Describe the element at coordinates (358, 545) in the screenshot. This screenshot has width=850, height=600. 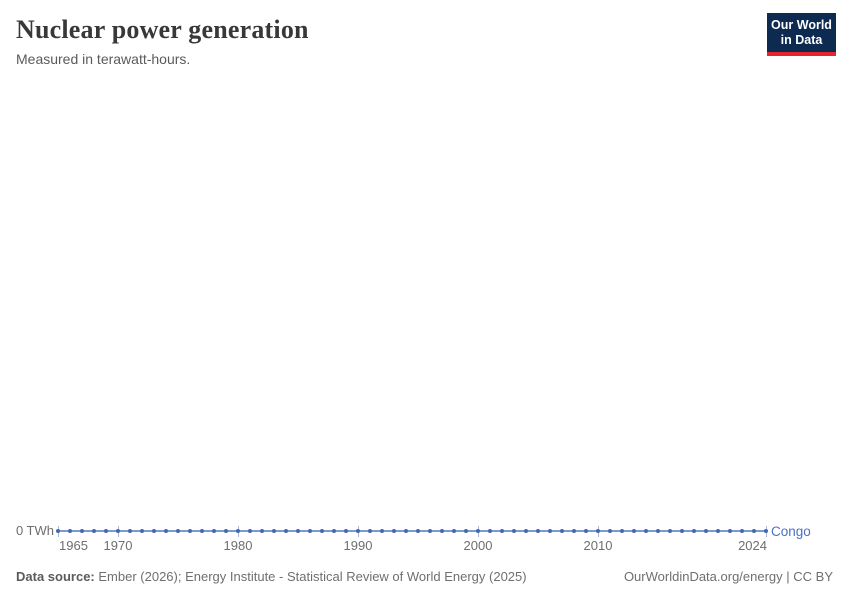
I see `x-axis-tick-label: 1990` at that location.